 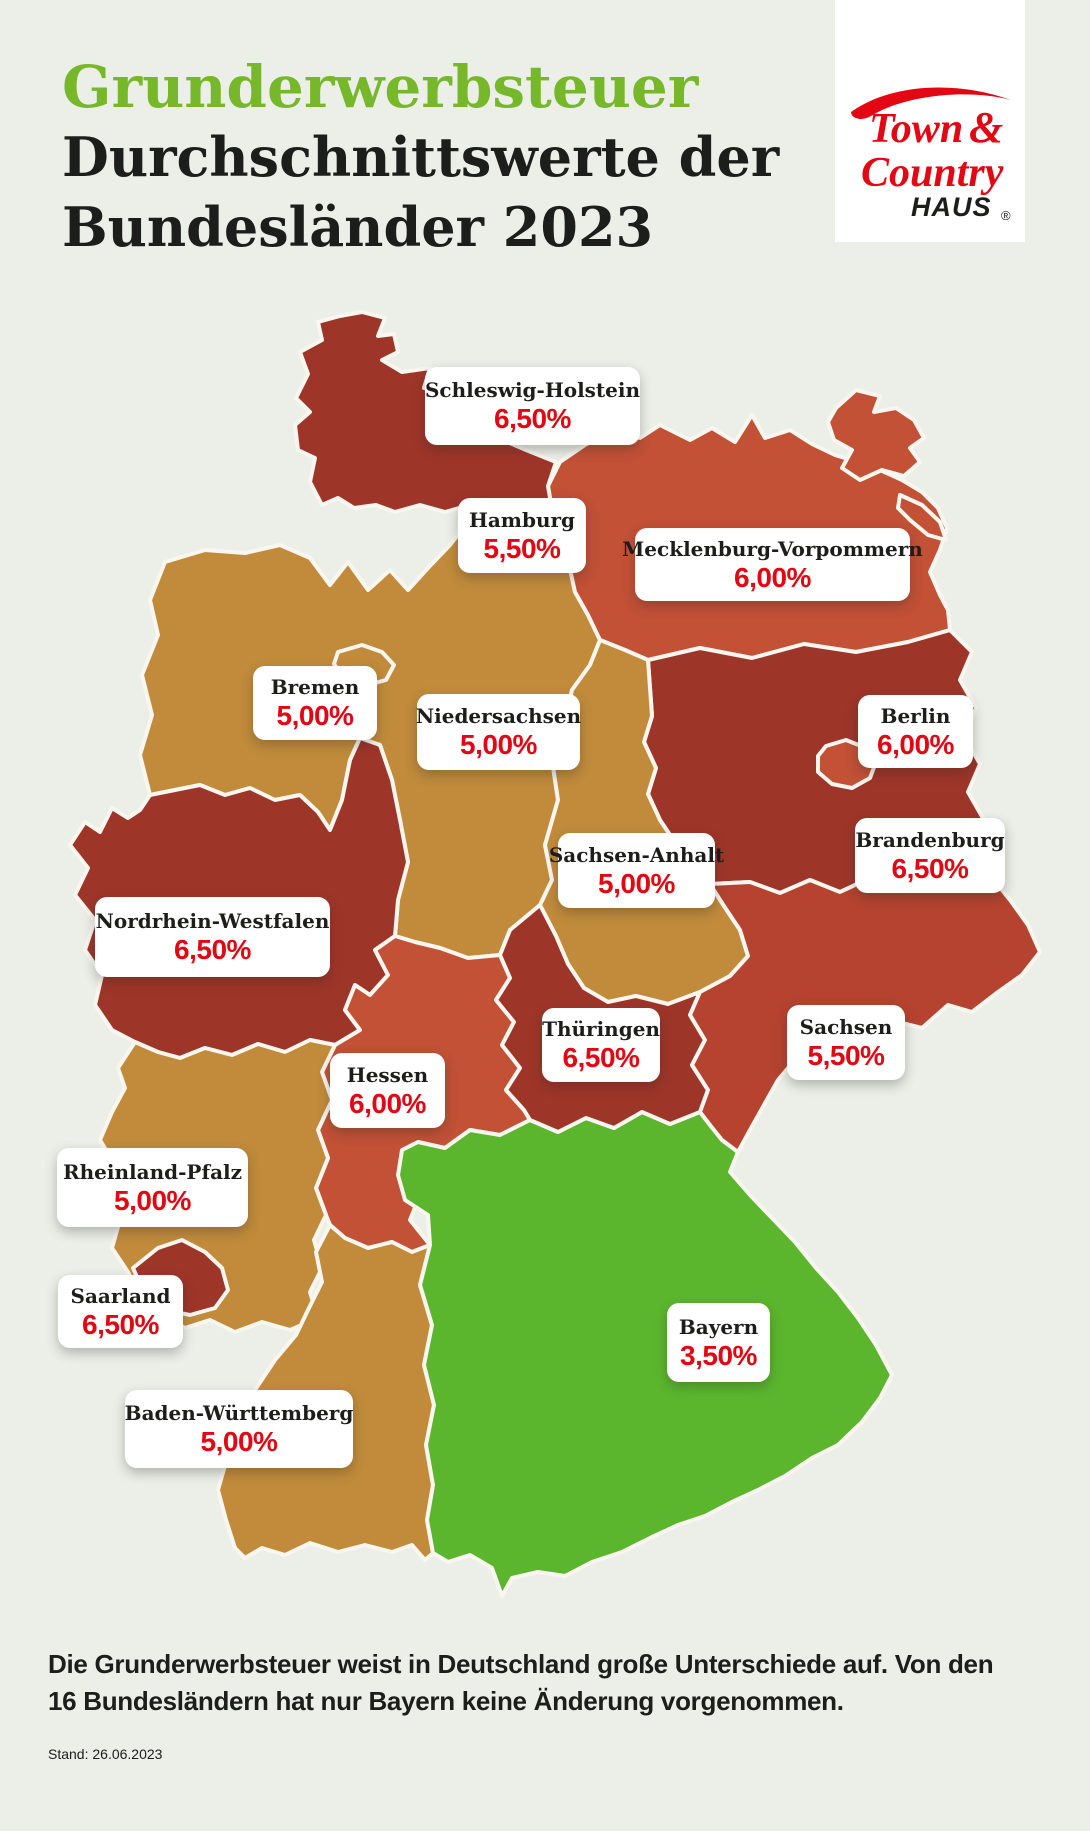 I want to click on logo-word-haus: HAUS, so click(x=951, y=207).